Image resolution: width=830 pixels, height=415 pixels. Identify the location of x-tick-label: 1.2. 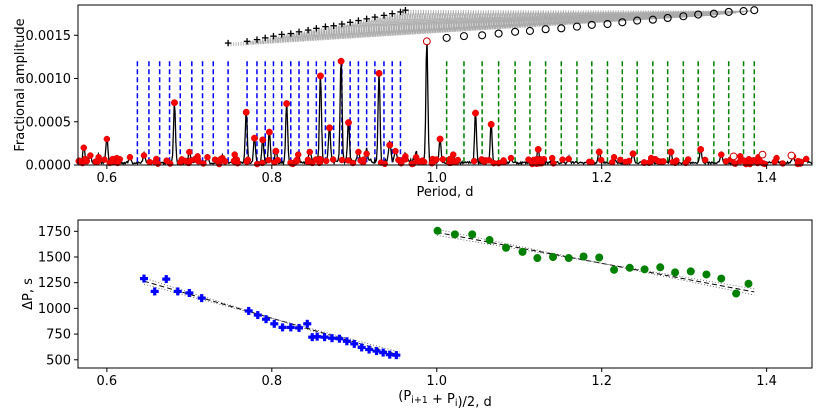
(601, 381).